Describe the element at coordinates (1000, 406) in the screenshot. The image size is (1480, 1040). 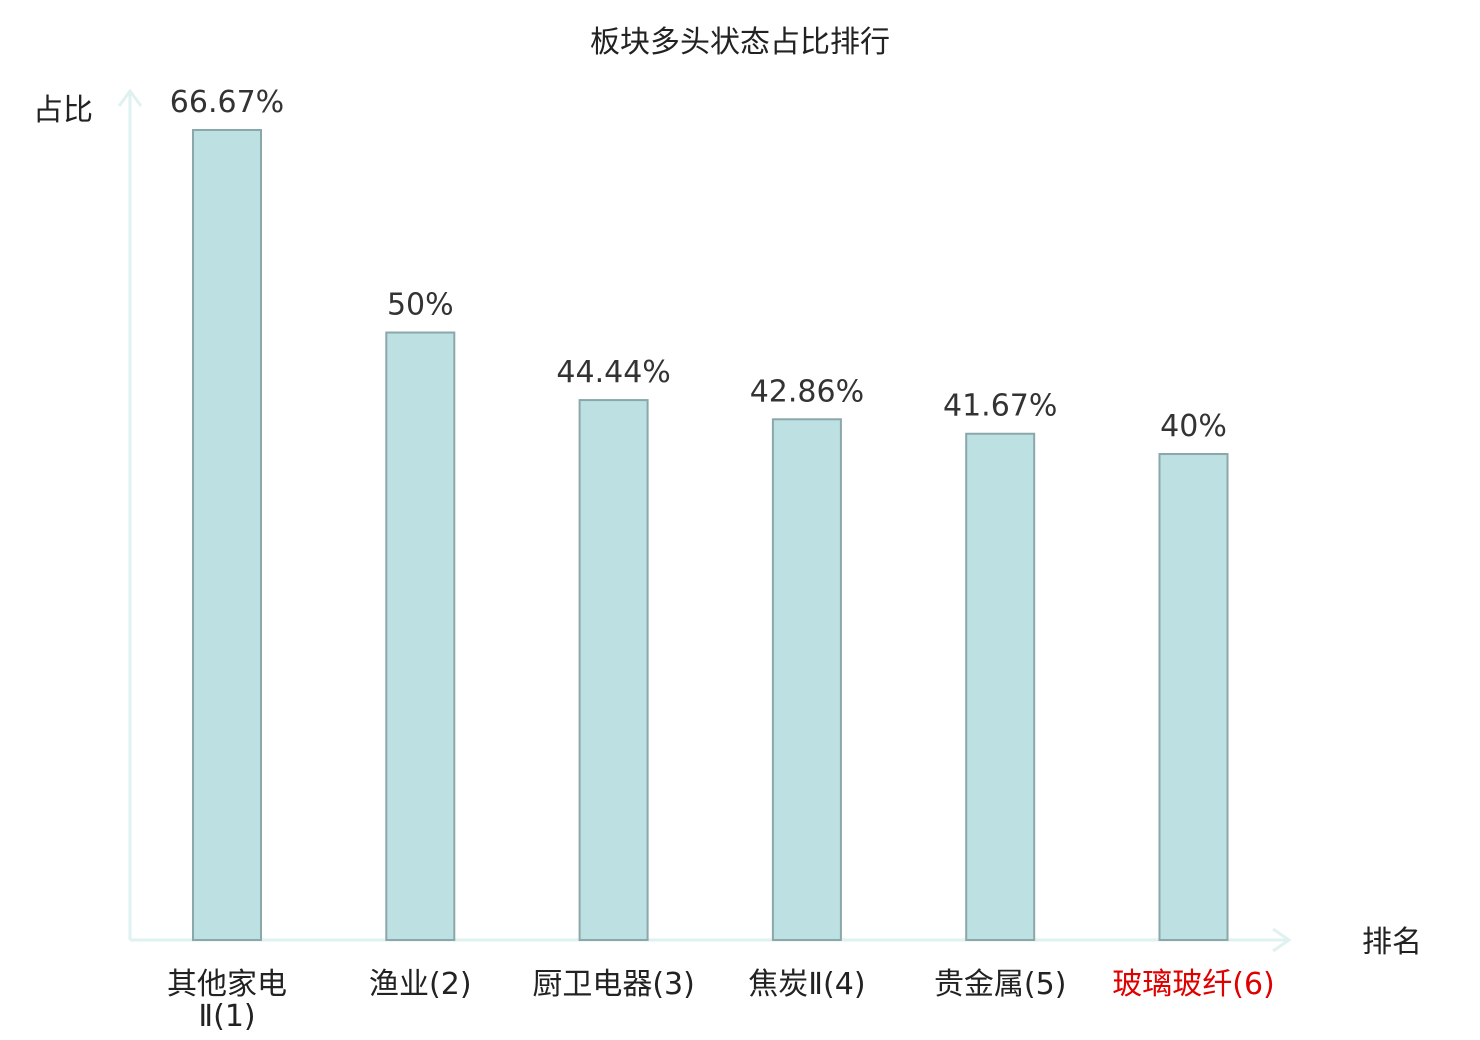
I see `value-label-5: 41.67%` at that location.